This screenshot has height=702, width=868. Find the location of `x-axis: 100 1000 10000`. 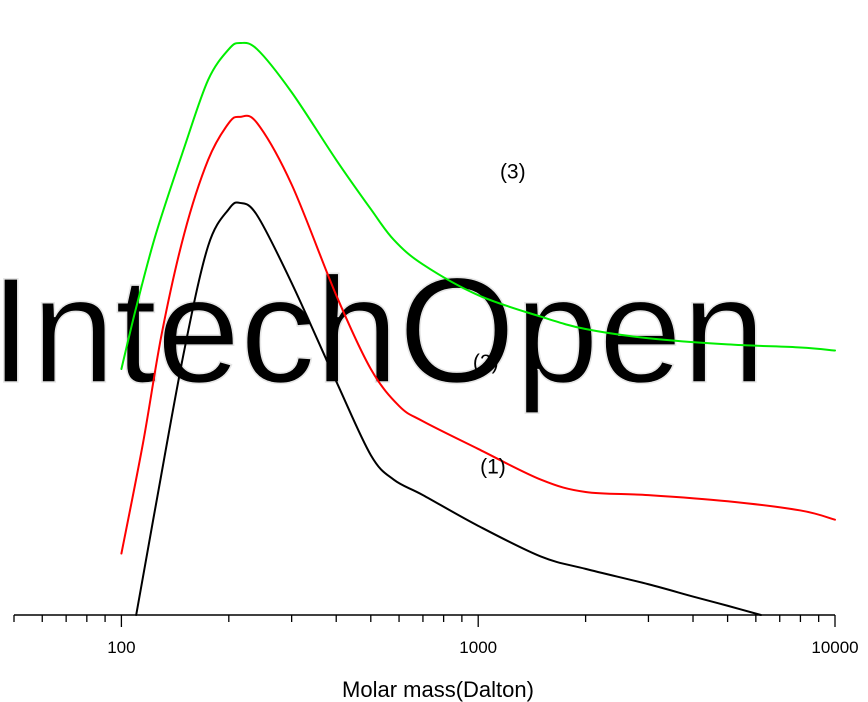

x-axis: 100 1000 10000 is located at coordinates (436, 635).